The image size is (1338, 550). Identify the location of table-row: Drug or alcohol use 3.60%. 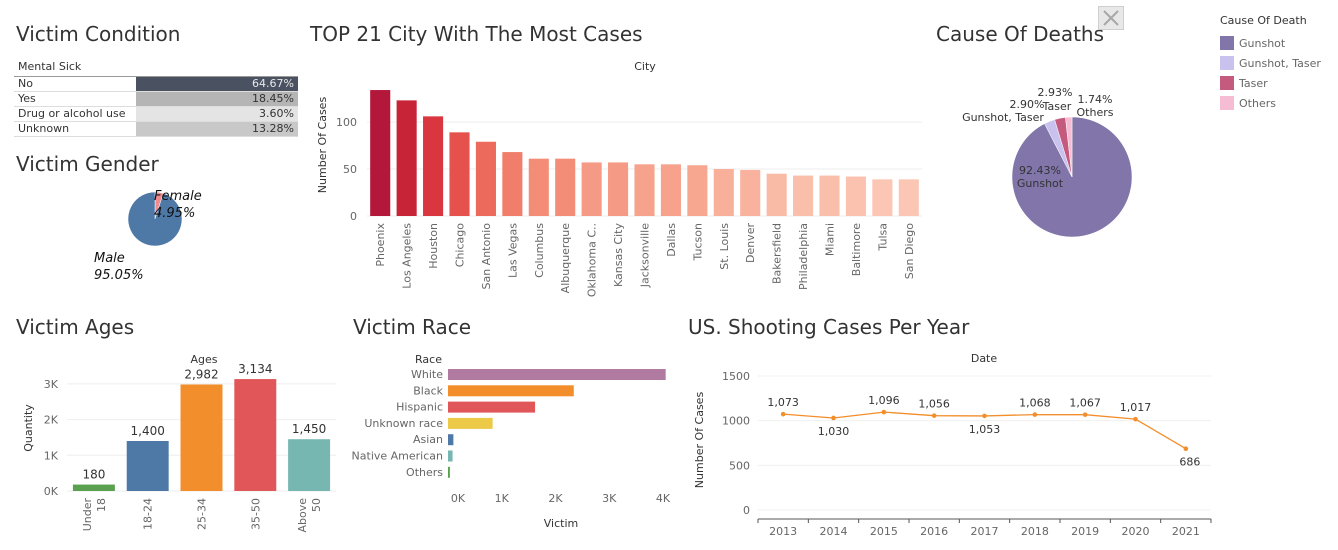
(156, 114).